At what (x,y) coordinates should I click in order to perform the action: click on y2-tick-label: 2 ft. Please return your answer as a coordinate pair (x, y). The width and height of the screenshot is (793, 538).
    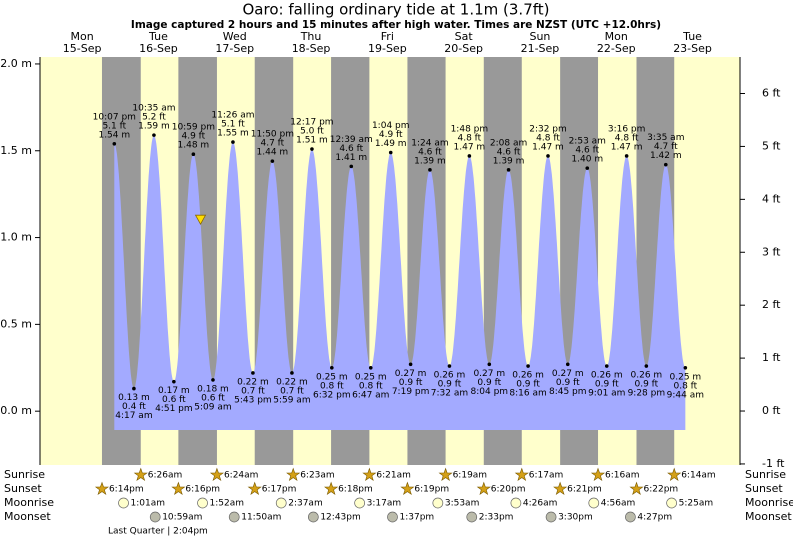
    Looking at the image, I should click on (771, 304).